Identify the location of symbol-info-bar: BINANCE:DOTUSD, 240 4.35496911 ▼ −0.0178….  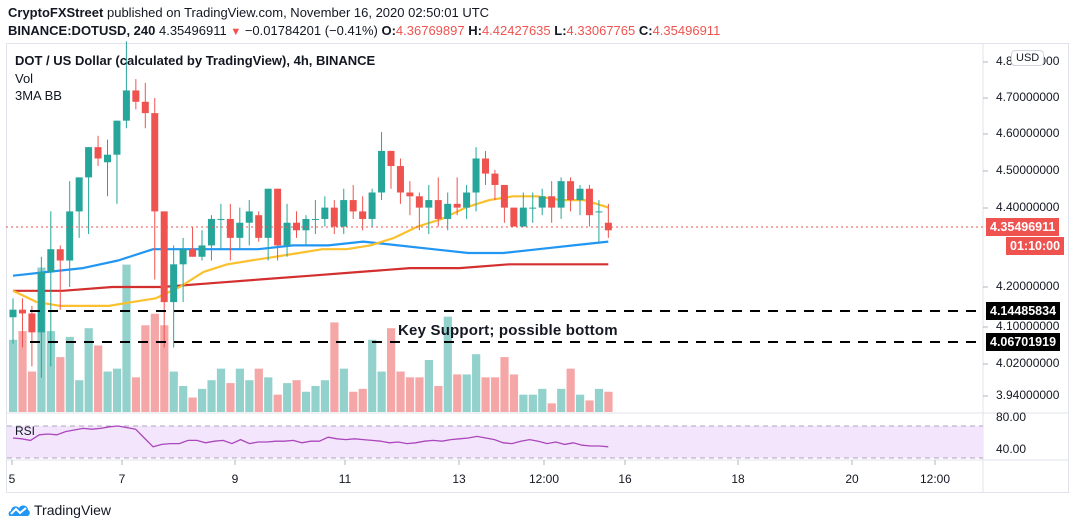
(364, 30).